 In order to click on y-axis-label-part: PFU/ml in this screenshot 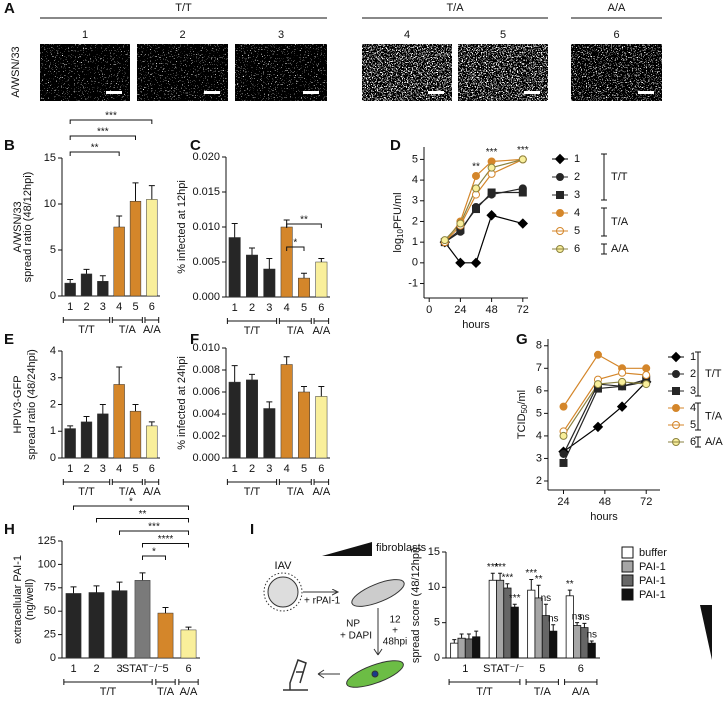, I will do `click(398, 210)`.